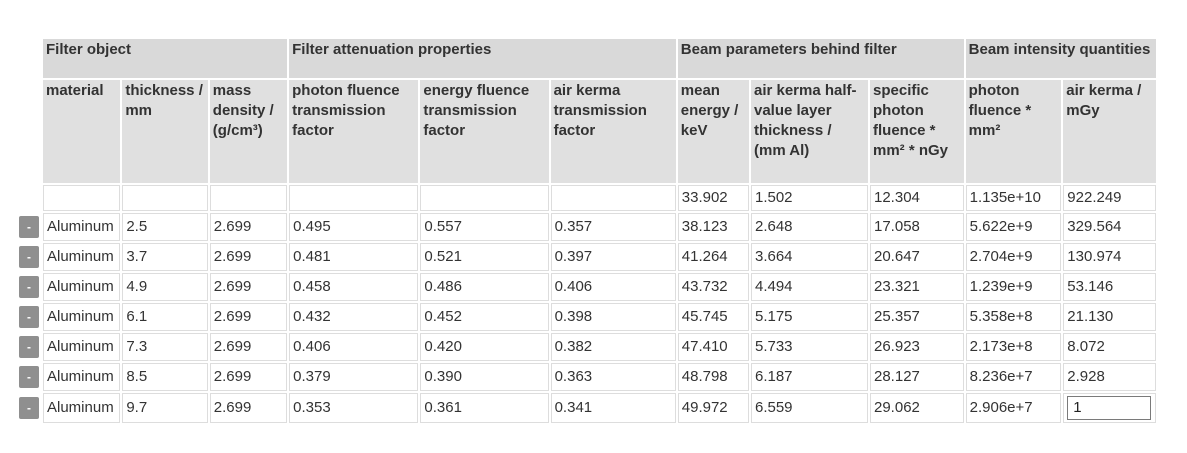 The height and width of the screenshot is (453, 1187). I want to click on air-kerma-input, so click(1109, 407).